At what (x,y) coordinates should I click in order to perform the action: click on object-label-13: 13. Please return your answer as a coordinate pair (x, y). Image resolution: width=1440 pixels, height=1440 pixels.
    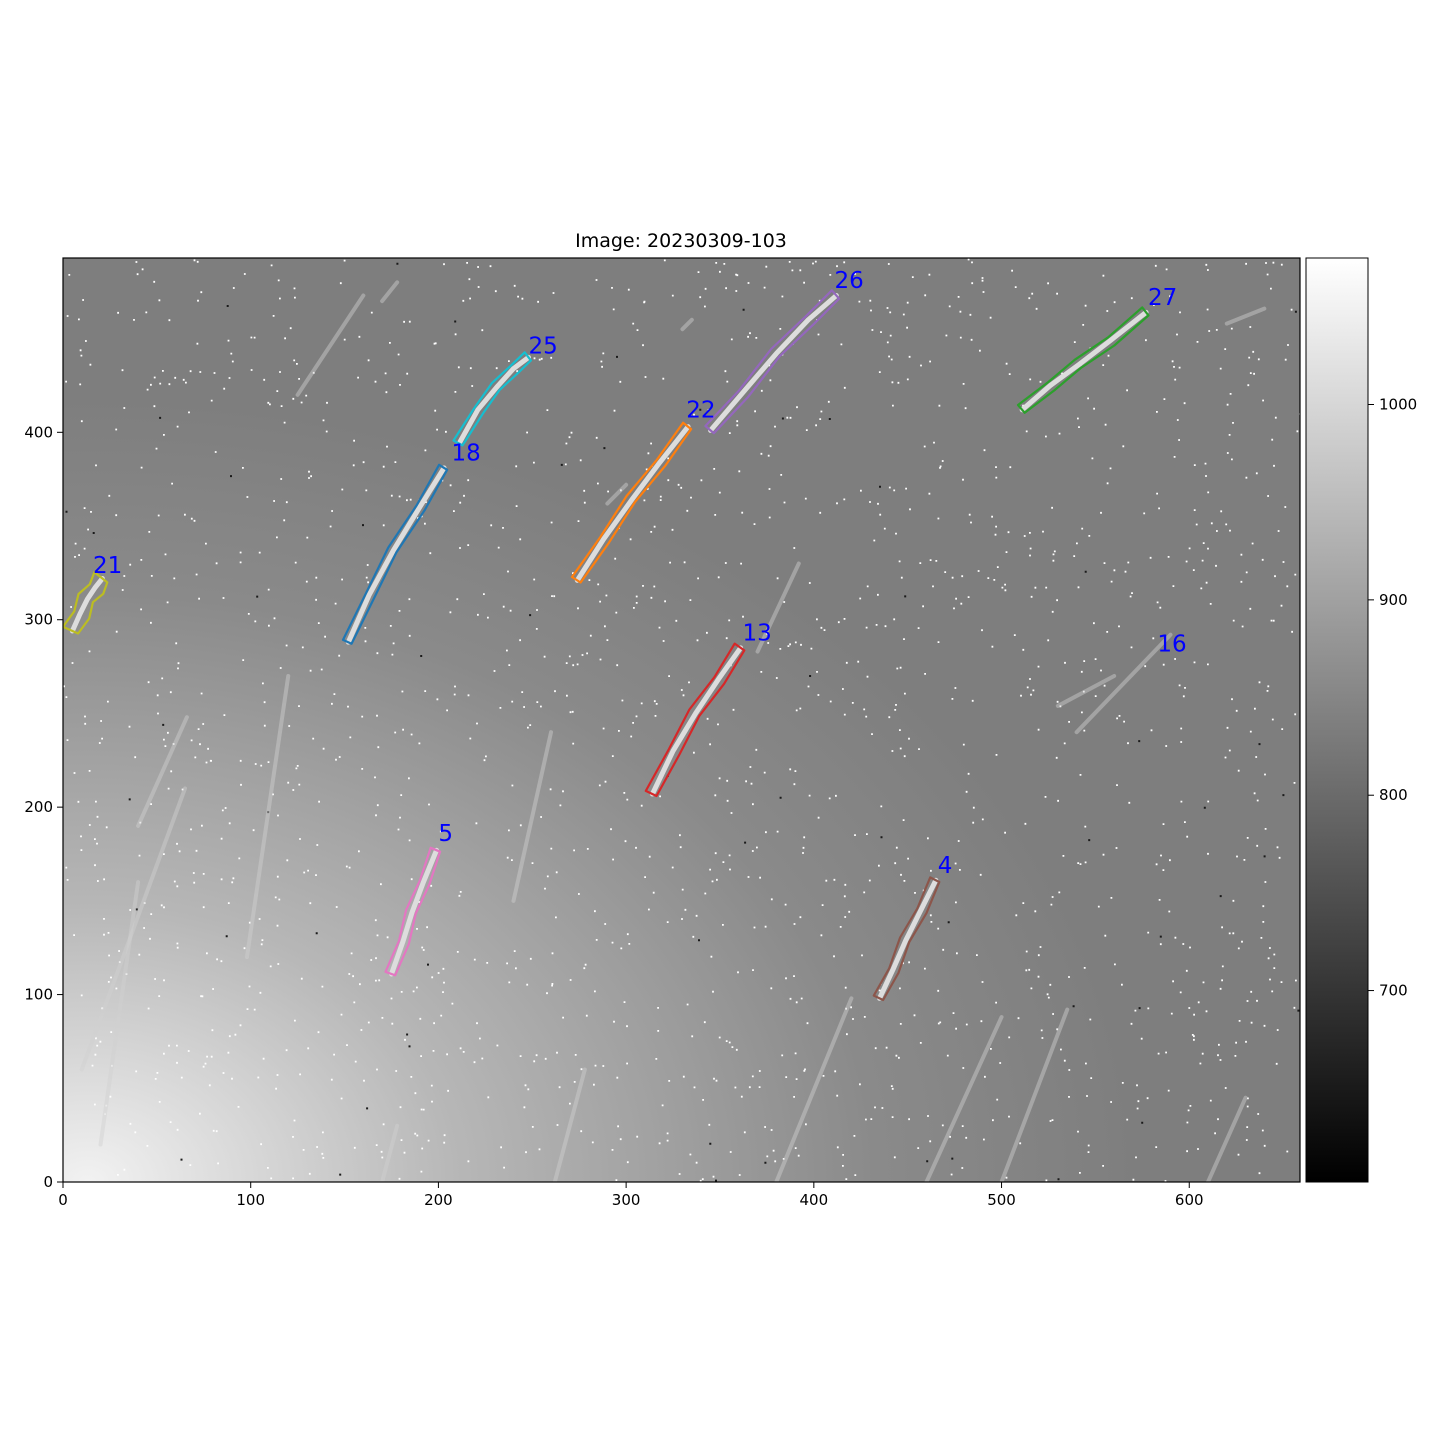
    Looking at the image, I should click on (757, 633).